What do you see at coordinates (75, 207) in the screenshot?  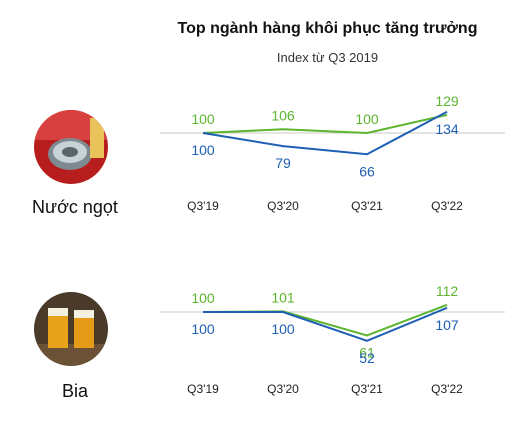 I see `category-label-soft-drinks: Nước ngọt` at bounding box center [75, 207].